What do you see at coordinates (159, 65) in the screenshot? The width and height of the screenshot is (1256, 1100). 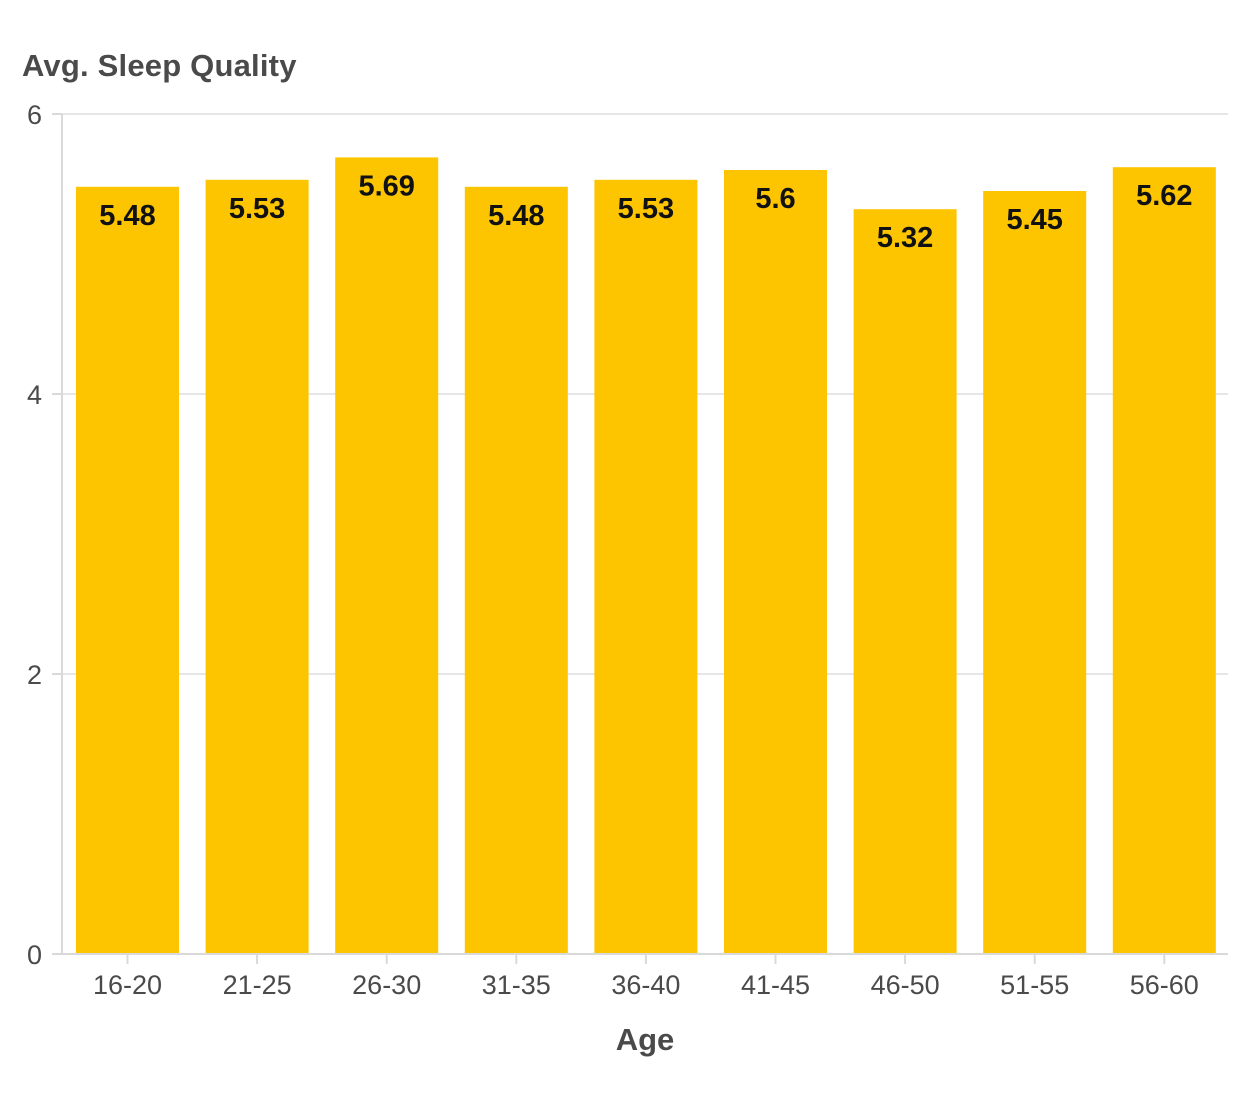 I see `y-axis-title: Avg. Sleep Quality` at bounding box center [159, 65].